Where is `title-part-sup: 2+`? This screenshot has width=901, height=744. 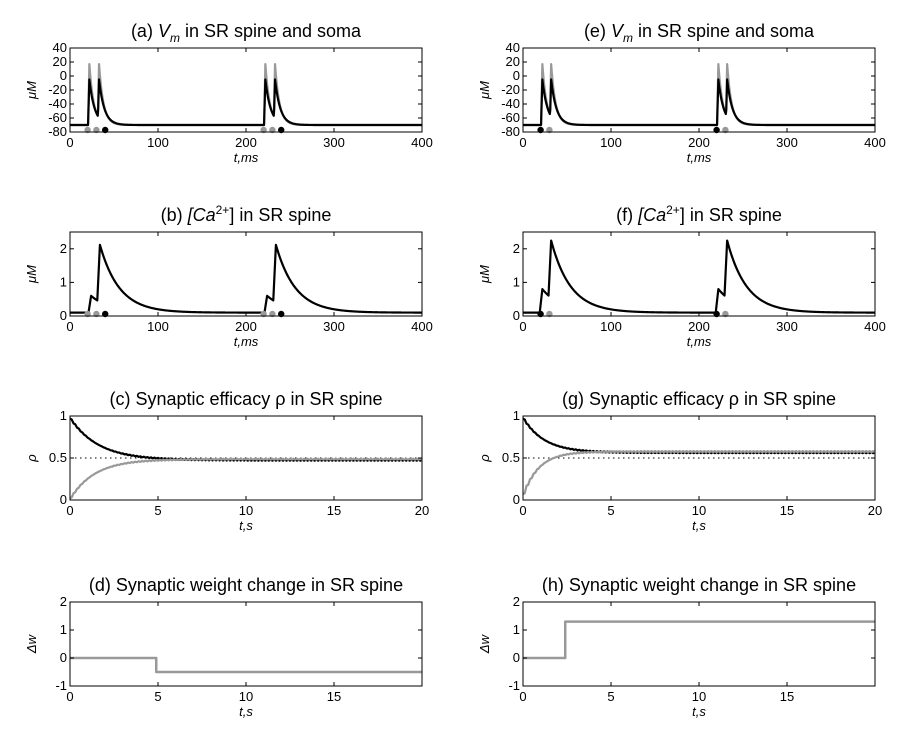
title-part-sup: 2+ is located at coordinates (673, 210).